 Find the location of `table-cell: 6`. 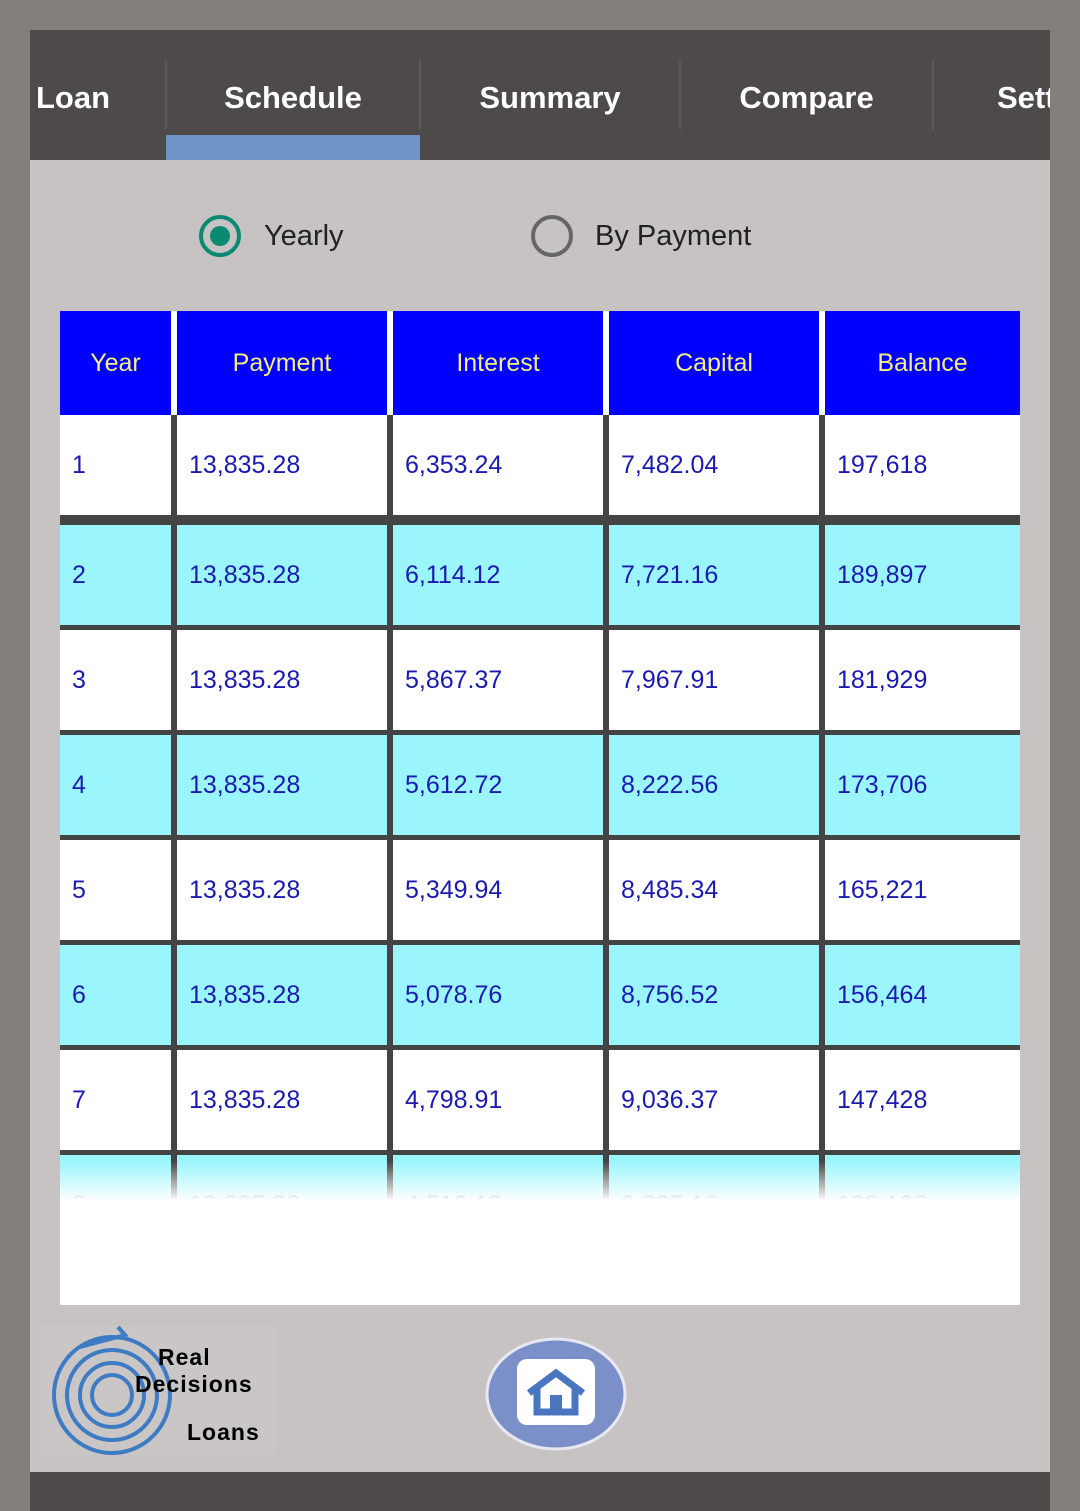

table-cell: 6 is located at coordinates (115, 995).